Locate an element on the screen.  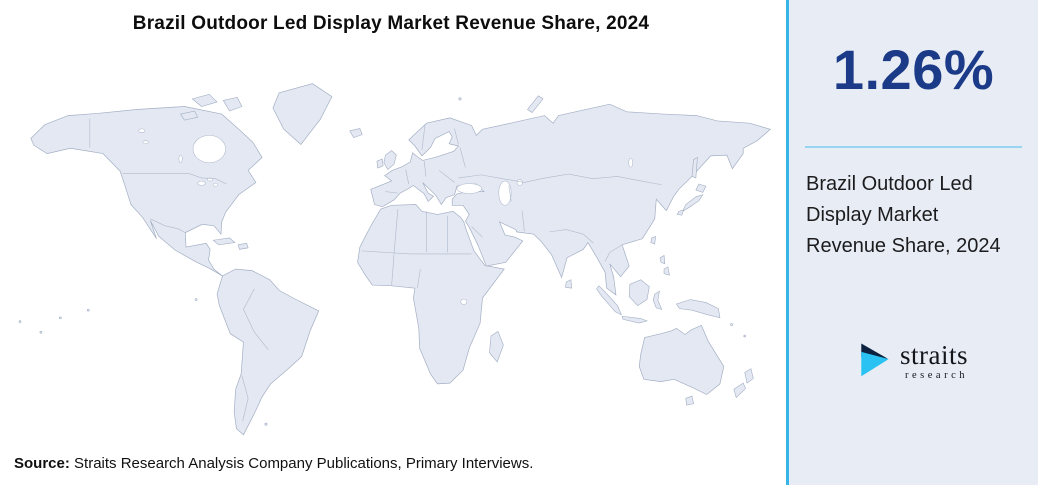
logo-text: straits research is located at coordinates (934, 360).